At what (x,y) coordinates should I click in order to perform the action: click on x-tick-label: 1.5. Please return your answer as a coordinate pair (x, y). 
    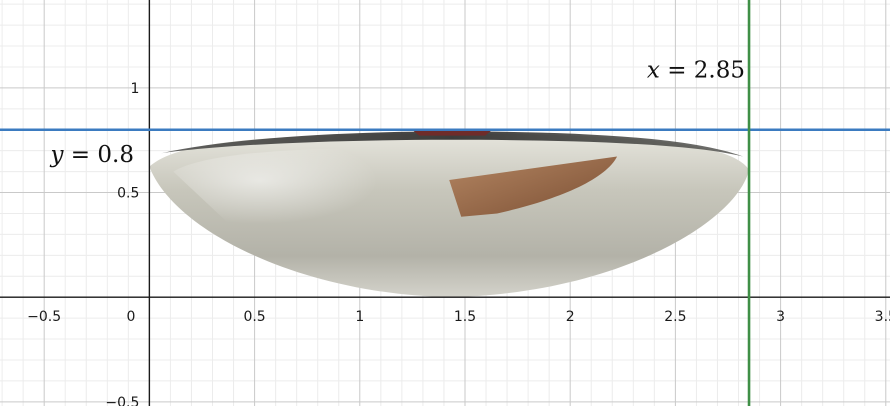
    Looking at the image, I should click on (465, 317).